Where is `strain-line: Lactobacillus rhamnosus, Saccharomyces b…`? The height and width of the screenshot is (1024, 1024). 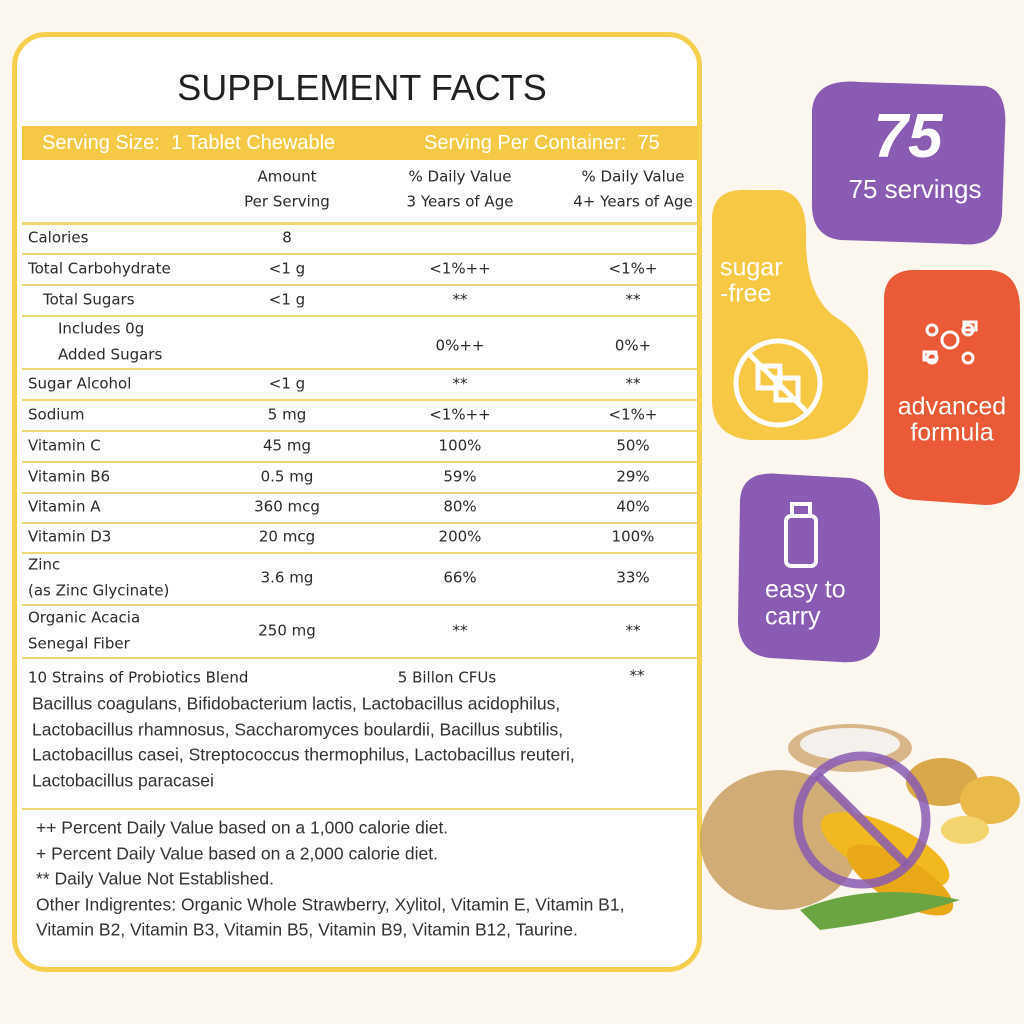 strain-line: Lactobacillus rhamnosus, Saccharomyces b… is located at coordinates (298, 728).